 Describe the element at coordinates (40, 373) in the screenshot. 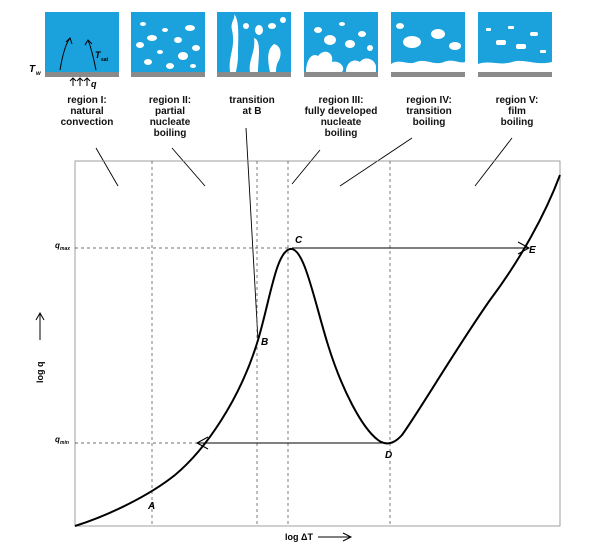

I see `y-axis-label: log q` at that location.